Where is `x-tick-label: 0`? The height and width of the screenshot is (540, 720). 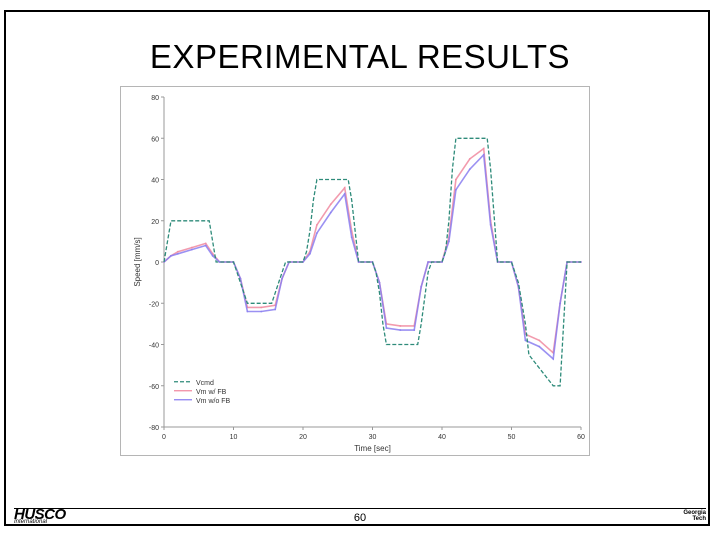 x-tick-label: 0 is located at coordinates (164, 437).